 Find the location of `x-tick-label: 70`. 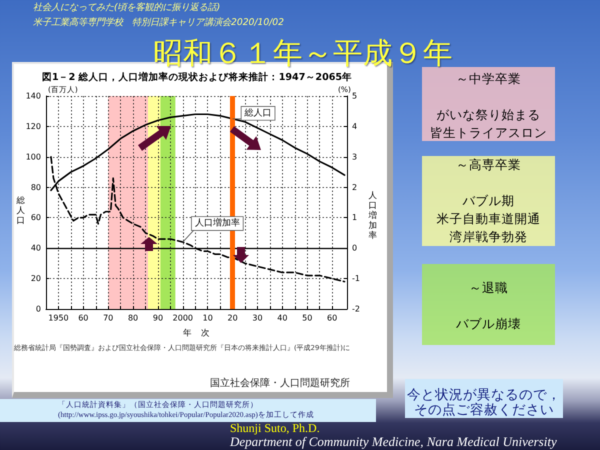

x-tick-label: 70 is located at coordinates (108, 318).